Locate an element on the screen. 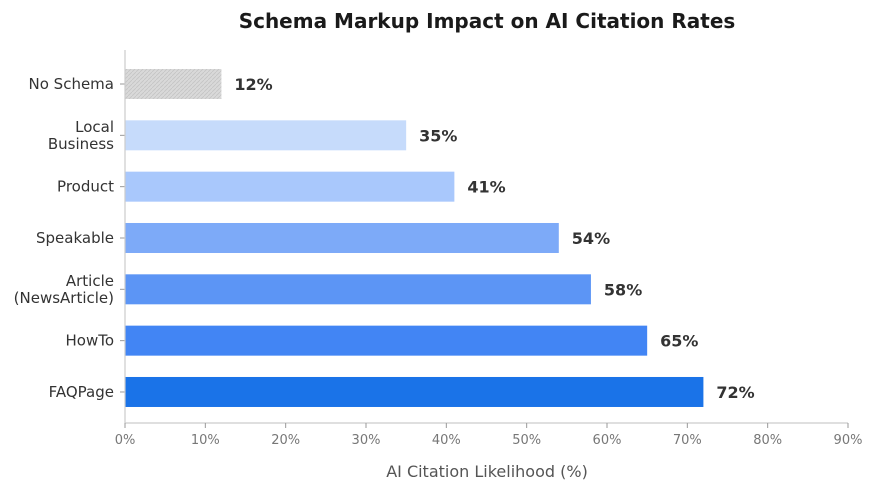 The height and width of the screenshot is (492, 875). bar-speakable is located at coordinates (342, 237).